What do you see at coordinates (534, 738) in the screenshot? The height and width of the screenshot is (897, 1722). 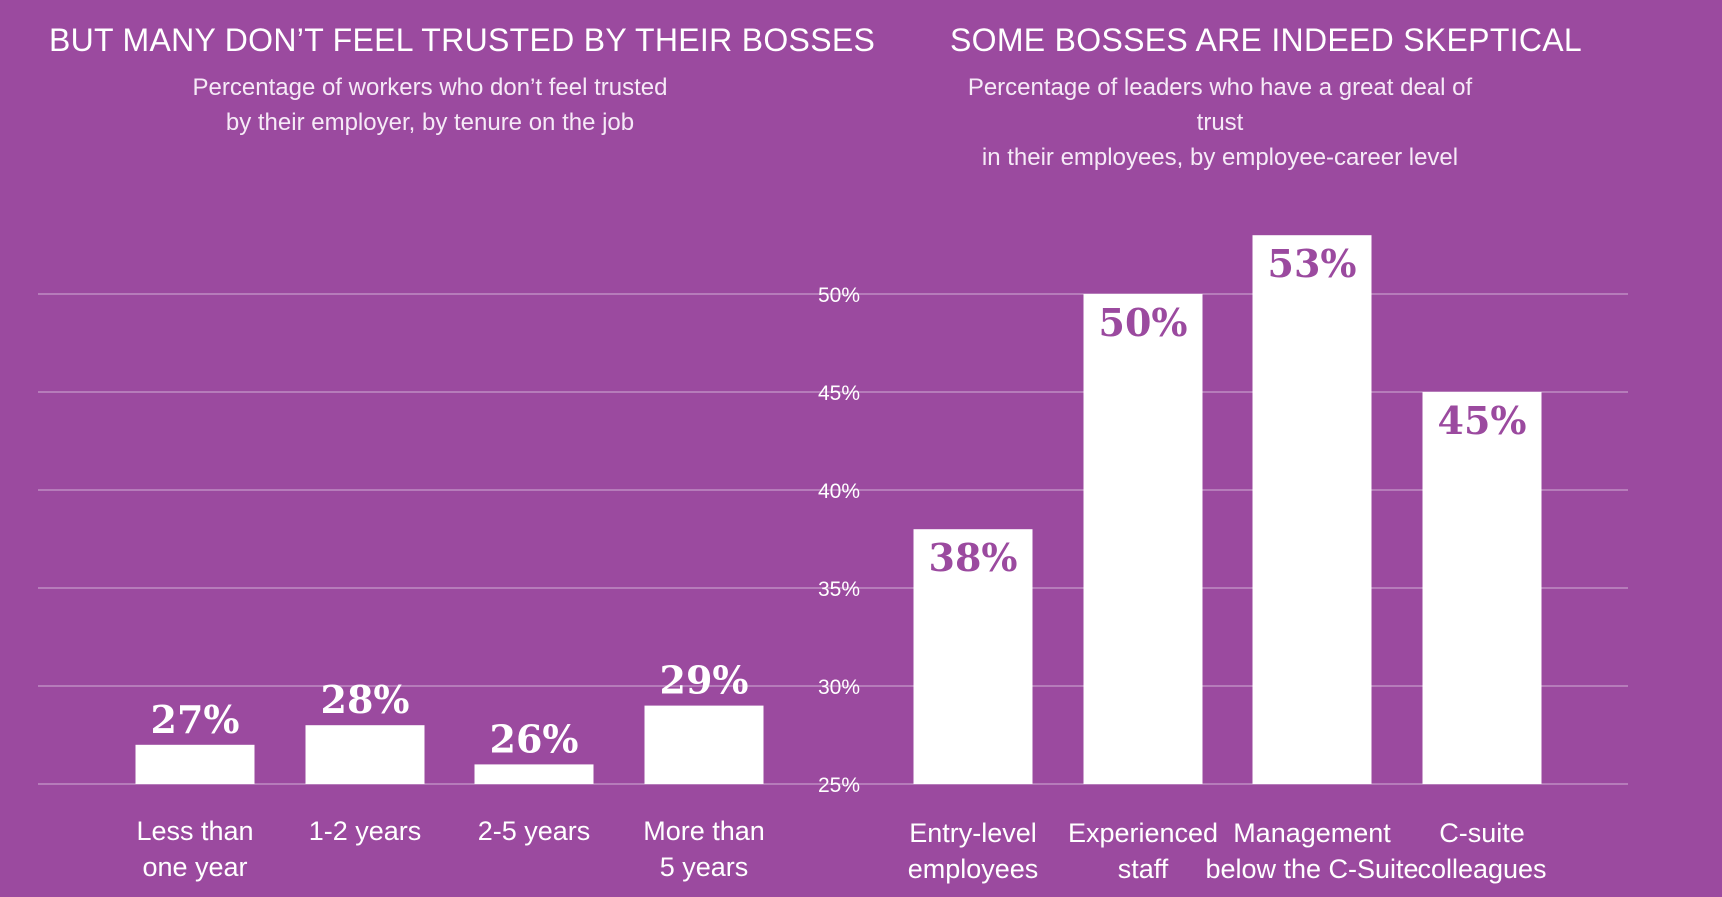 I see `bar-value-label: 26%` at bounding box center [534, 738].